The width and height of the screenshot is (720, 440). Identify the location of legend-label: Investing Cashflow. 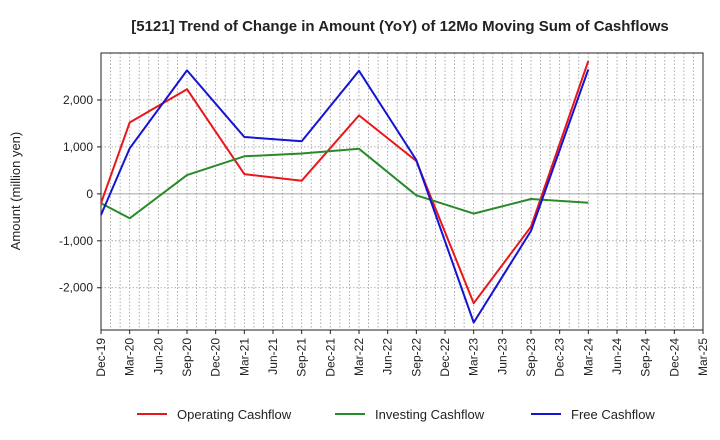
(430, 414).